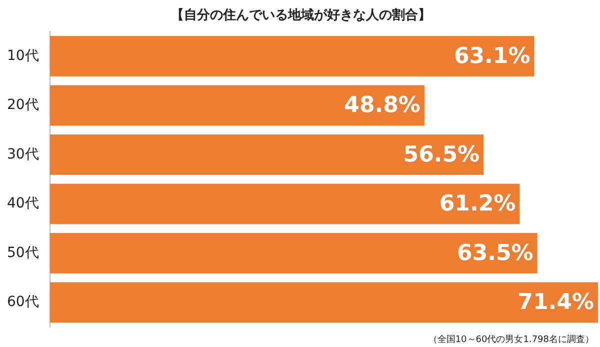 Image resolution: width=600 pixels, height=347 pixels. I want to click on data-label: 56.5%, so click(441, 155).